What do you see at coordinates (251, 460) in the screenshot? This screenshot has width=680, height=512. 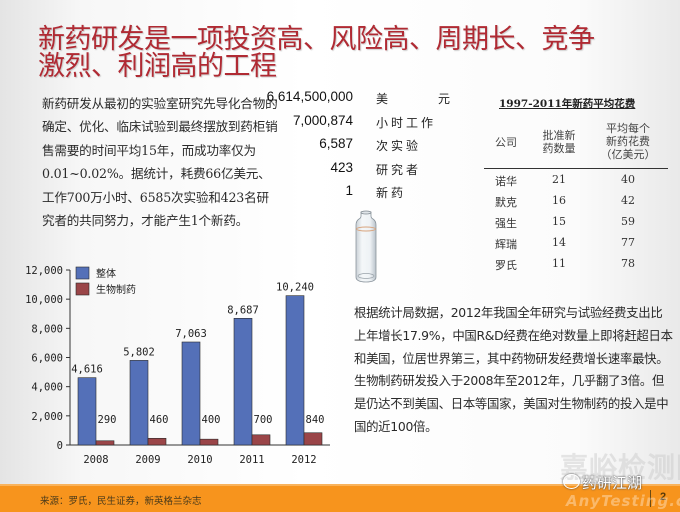 I see `x-tick-label: 2011` at bounding box center [251, 460].